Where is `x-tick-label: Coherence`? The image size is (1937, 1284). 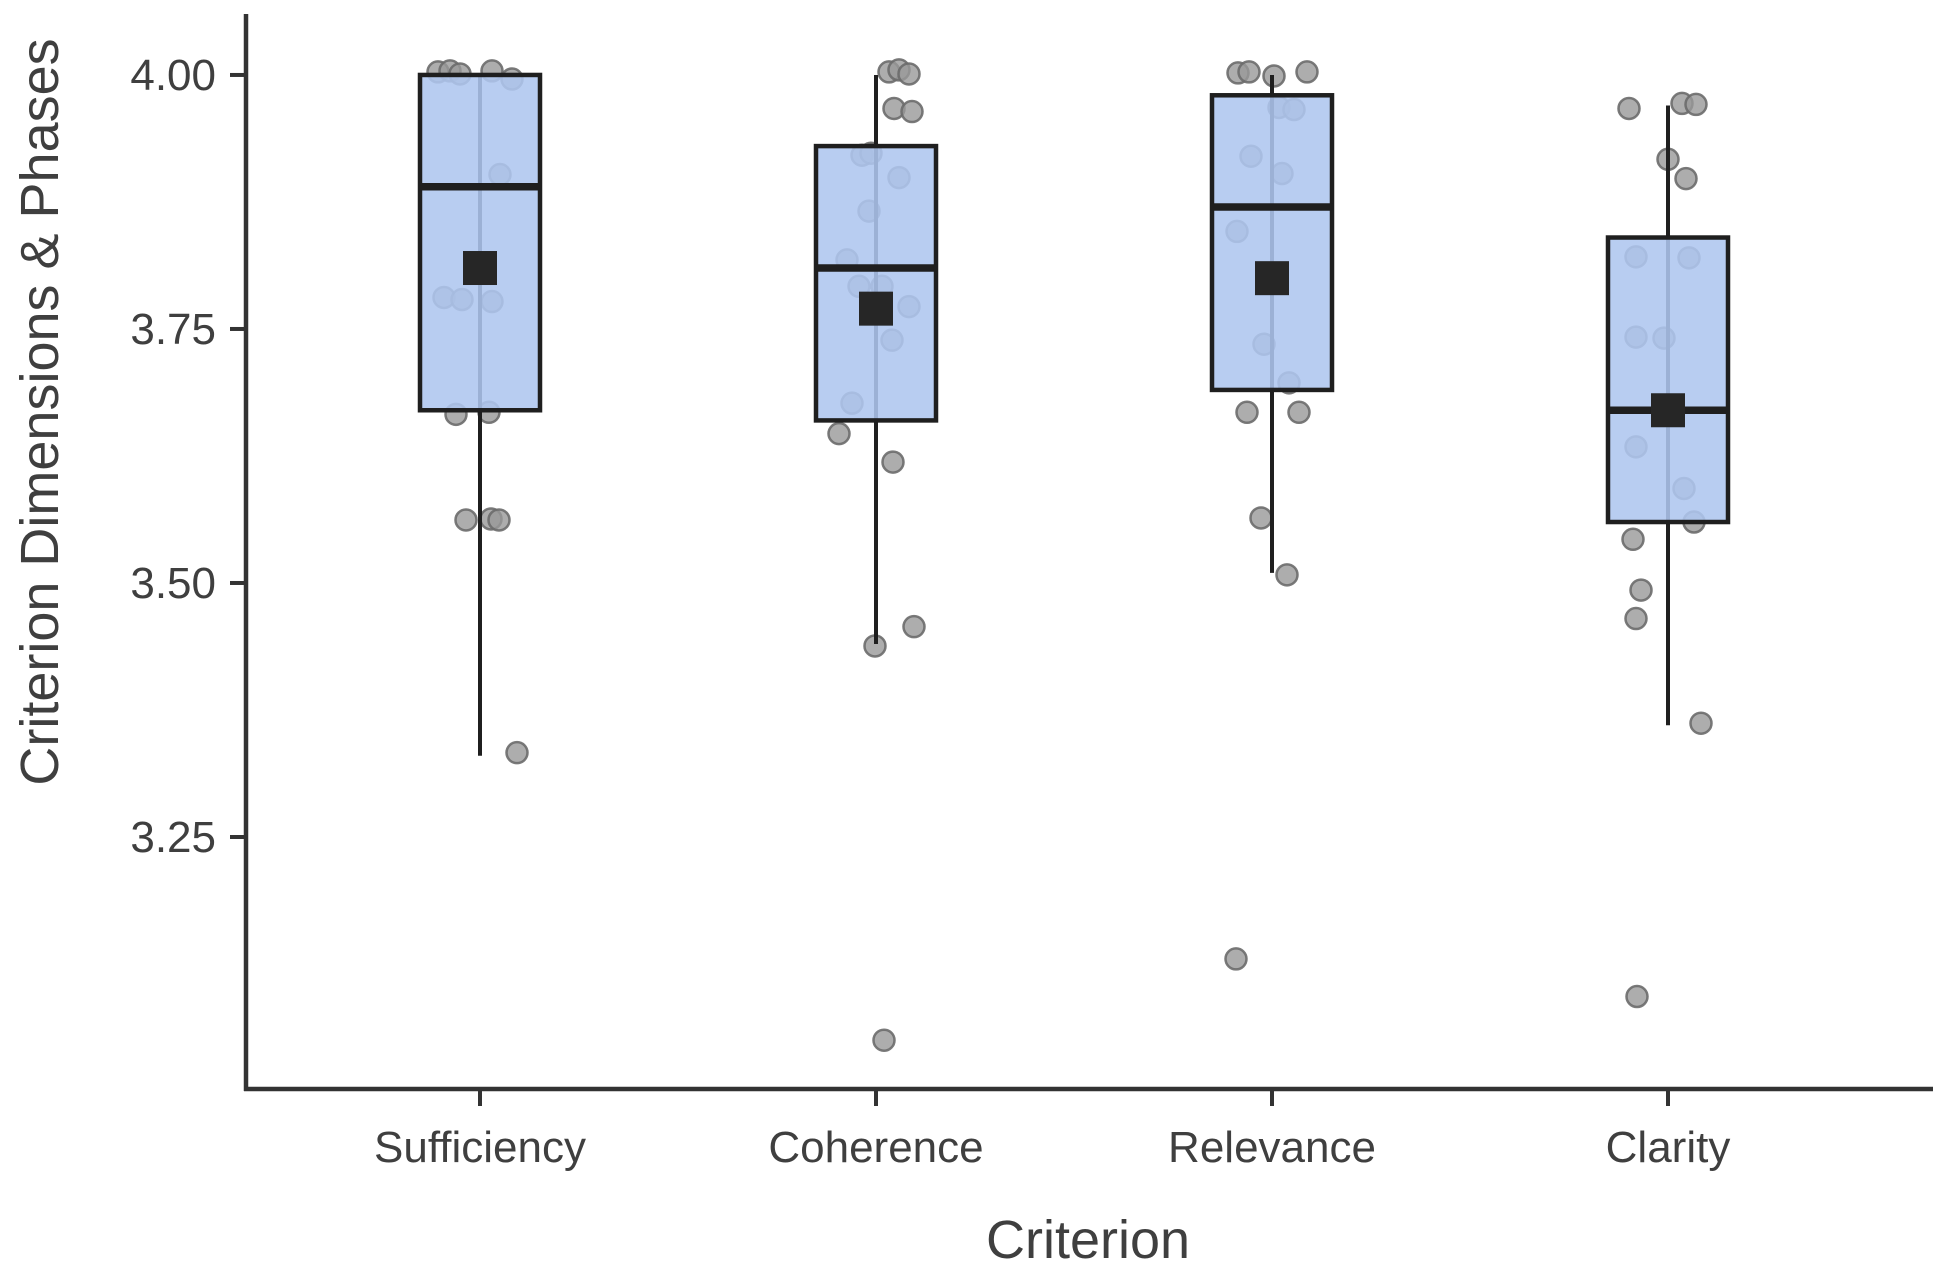
x-tick-label: Coherence is located at coordinates (875, 1147).